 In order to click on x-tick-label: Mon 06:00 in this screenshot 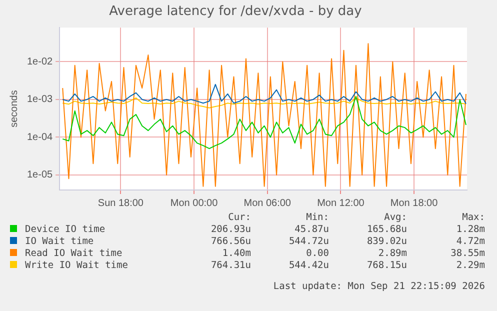, I will do `click(268, 203)`.